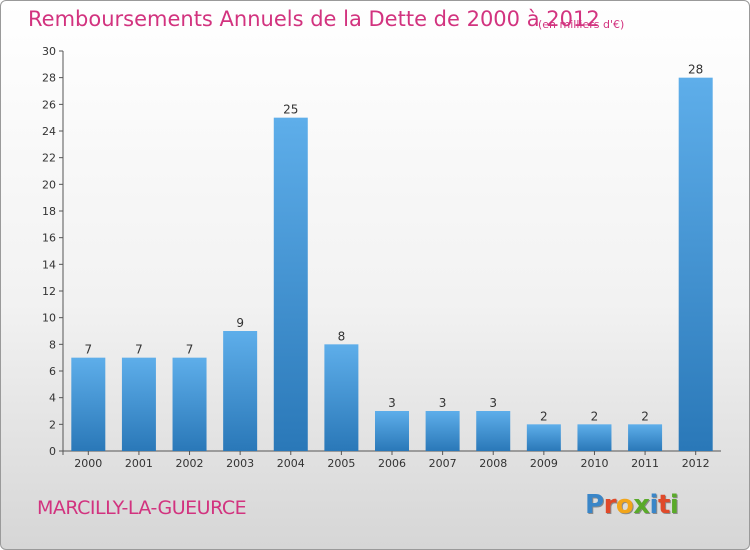 The image size is (750, 550). What do you see at coordinates (645, 463) in the screenshot?
I see `x-tick-label: 2011` at bounding box center [645, 463].